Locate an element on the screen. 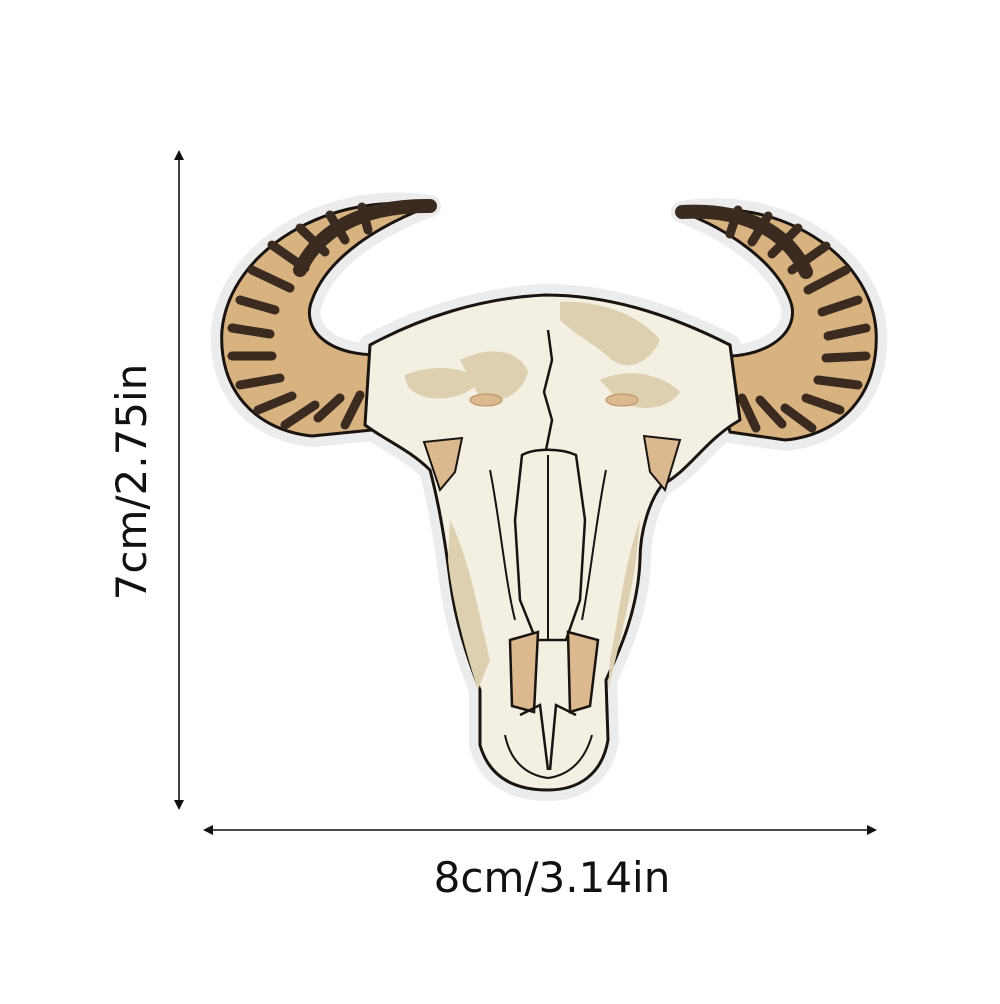  height-label: 7cm/2.75in is located at coordinates (131, 482).